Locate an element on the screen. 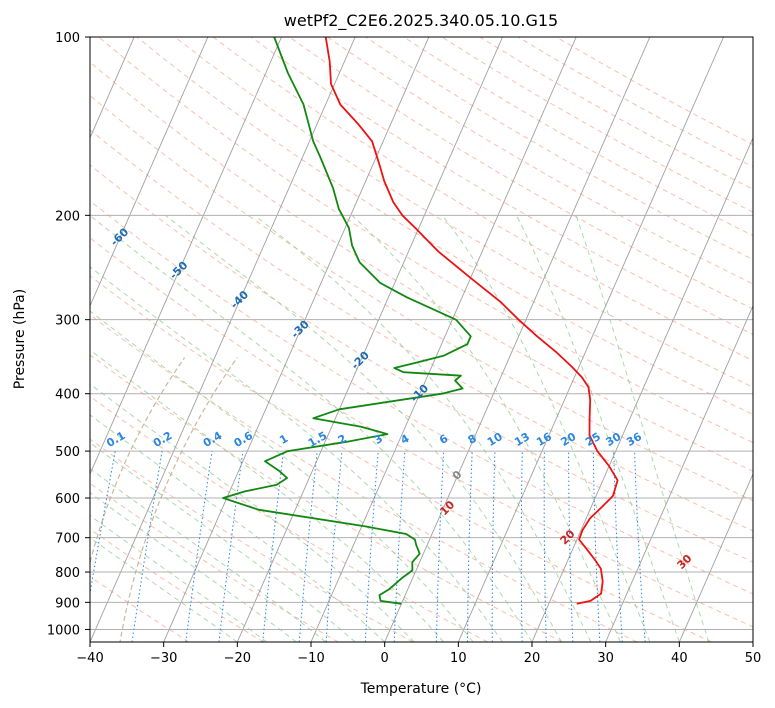 The image size is (775, 708). y-tick-label: 800 is located at coordinates (67, 573).